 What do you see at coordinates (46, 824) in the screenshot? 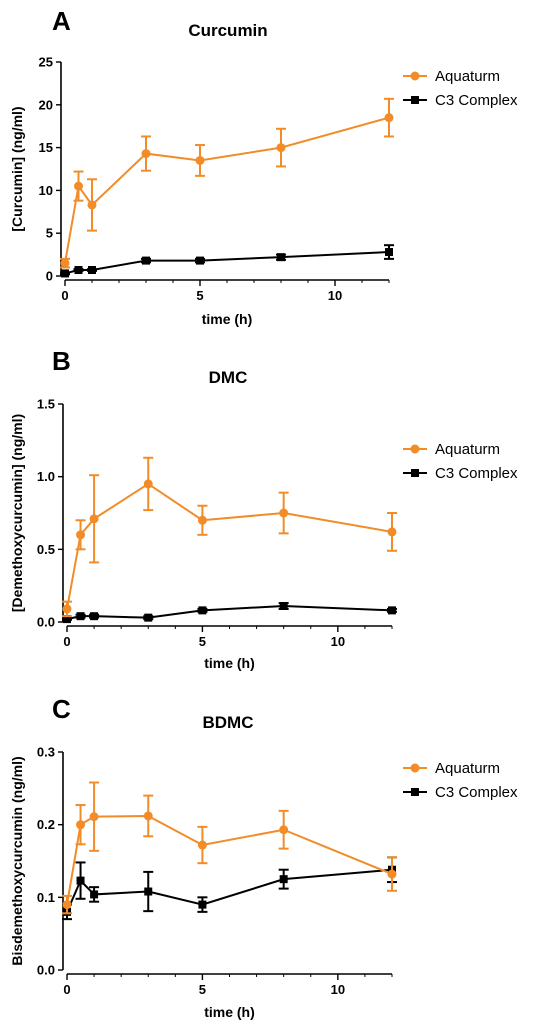
I see `y-tick-label: 0.2` at bounding box center [46, 824].